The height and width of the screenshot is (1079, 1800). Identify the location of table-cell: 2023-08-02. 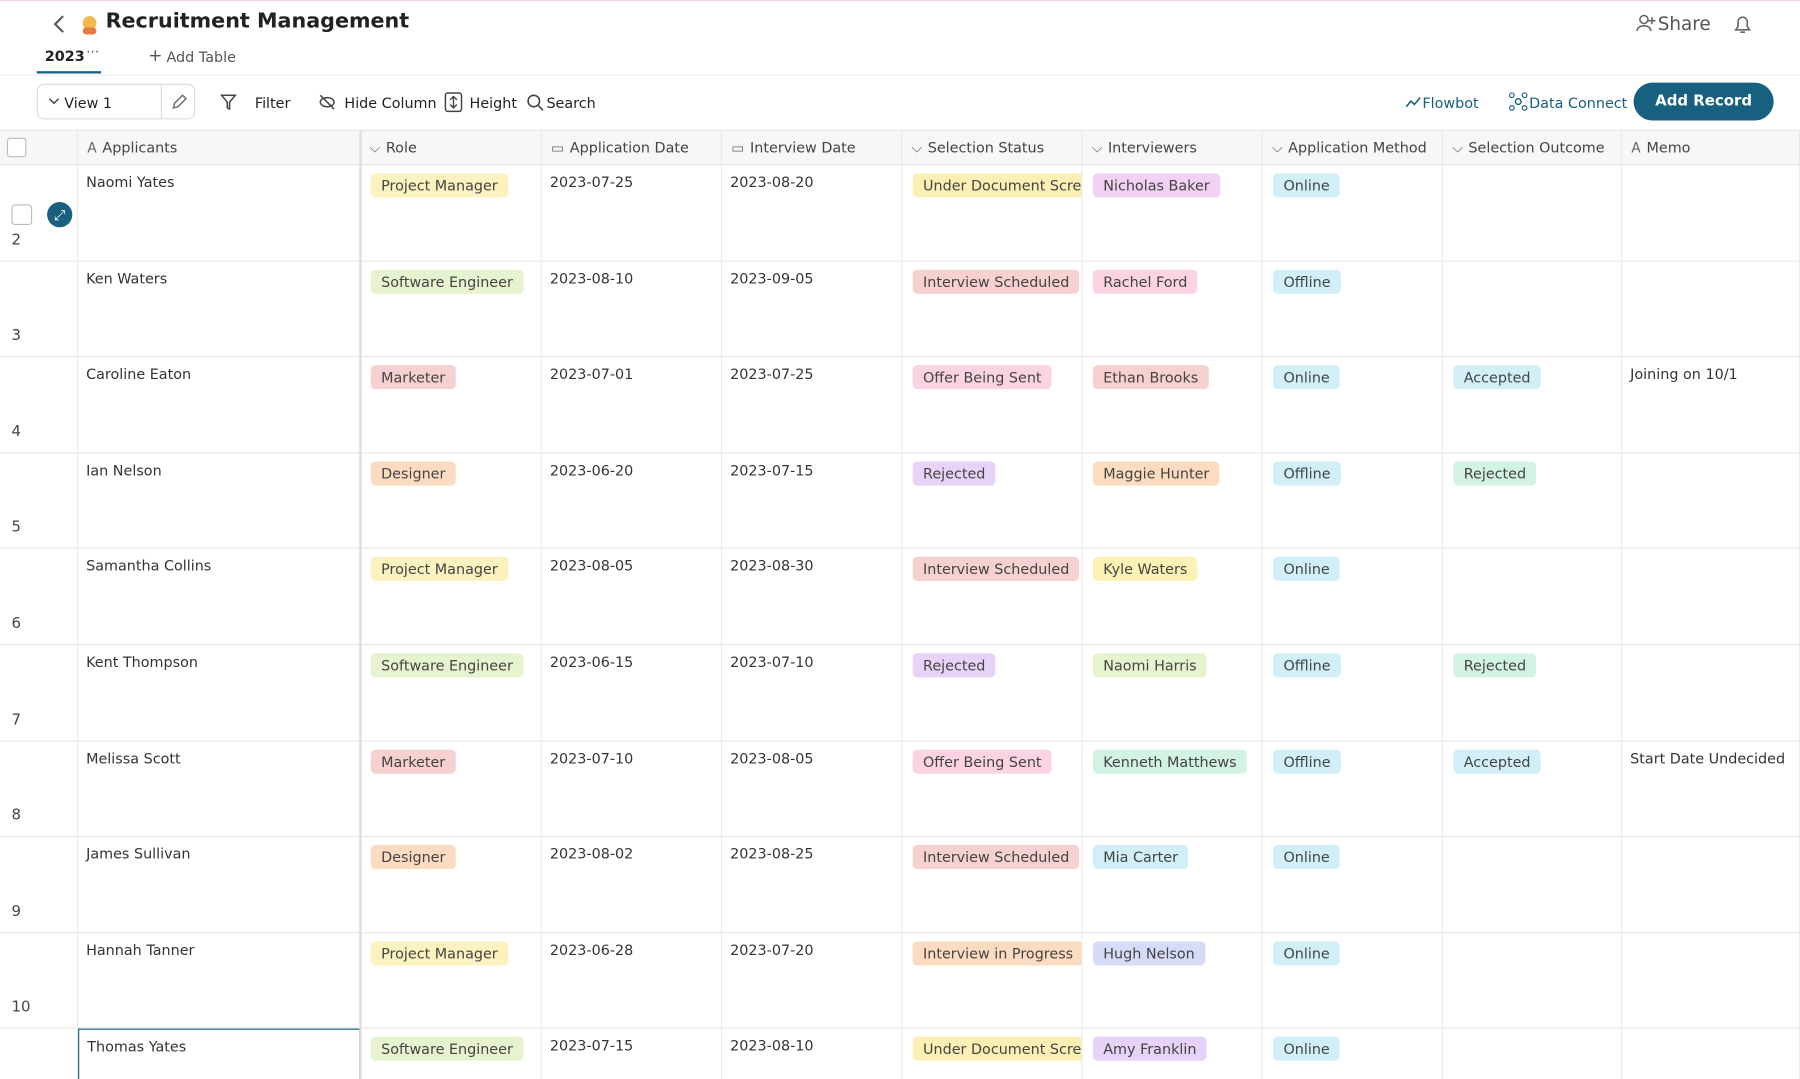
(632, 885).